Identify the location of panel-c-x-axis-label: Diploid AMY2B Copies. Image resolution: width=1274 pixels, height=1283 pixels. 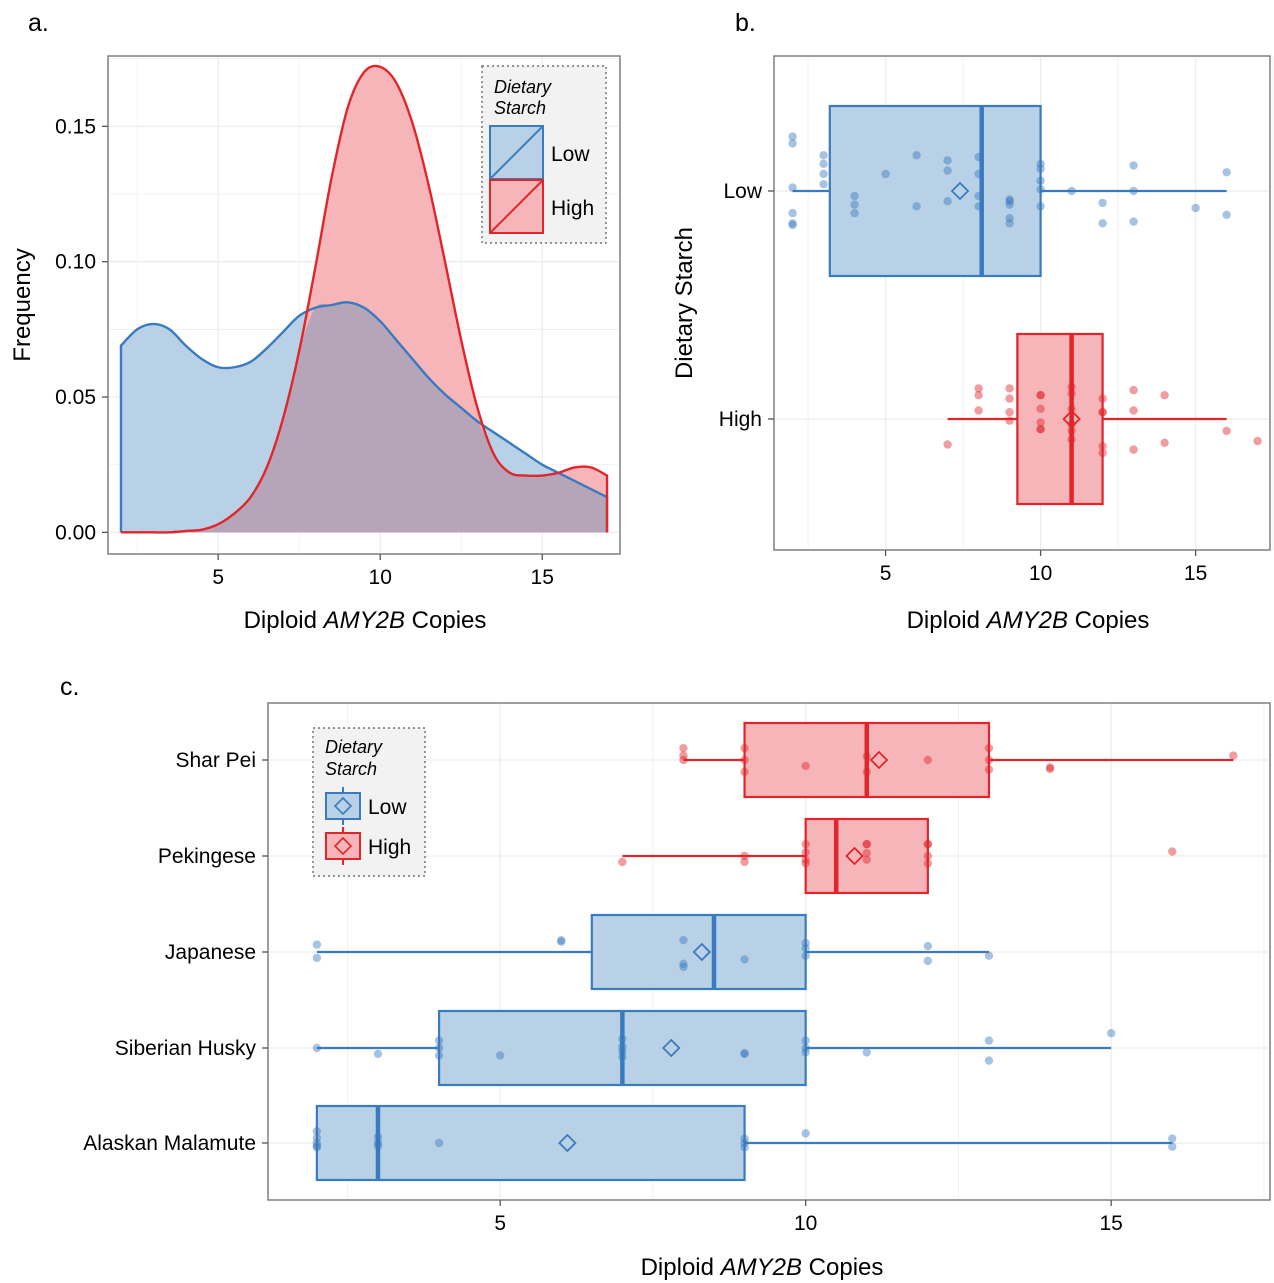
(762, 1267).